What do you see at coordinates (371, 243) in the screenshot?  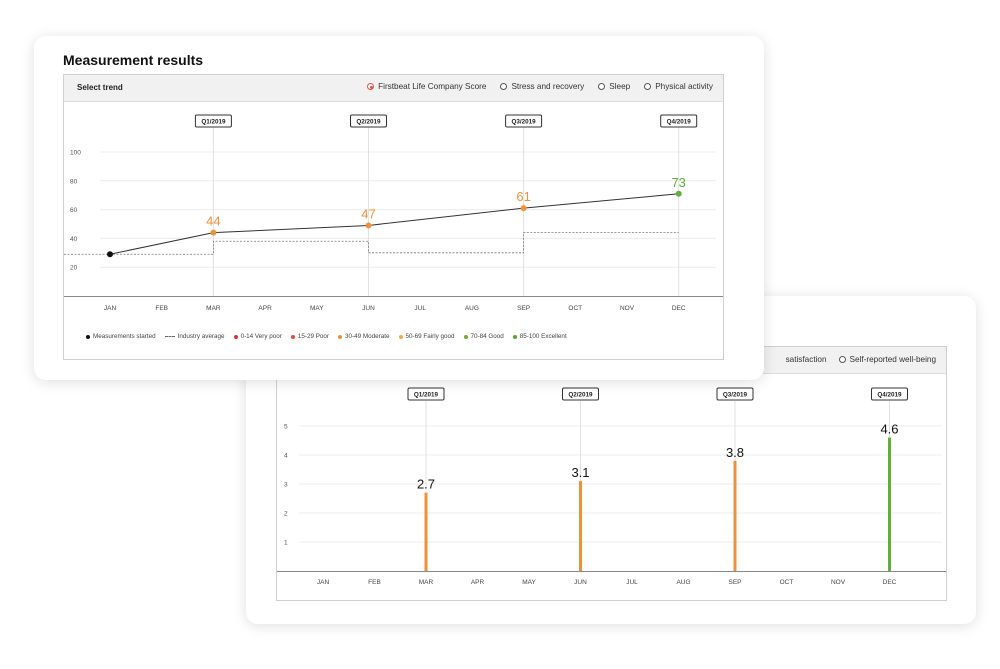 I see `industry-average-line` at bounding box center [371, 243].